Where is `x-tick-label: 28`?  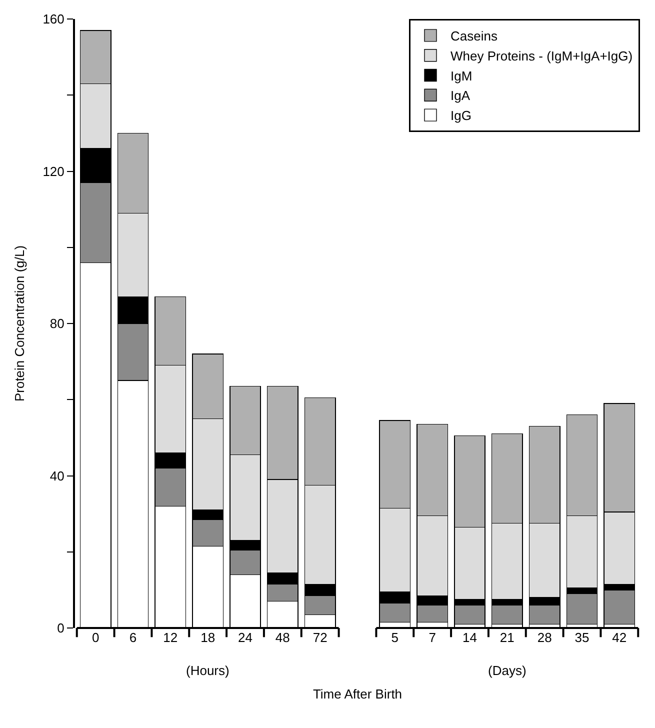 x-tick-label: 28 is located at coordinates (544, 637).